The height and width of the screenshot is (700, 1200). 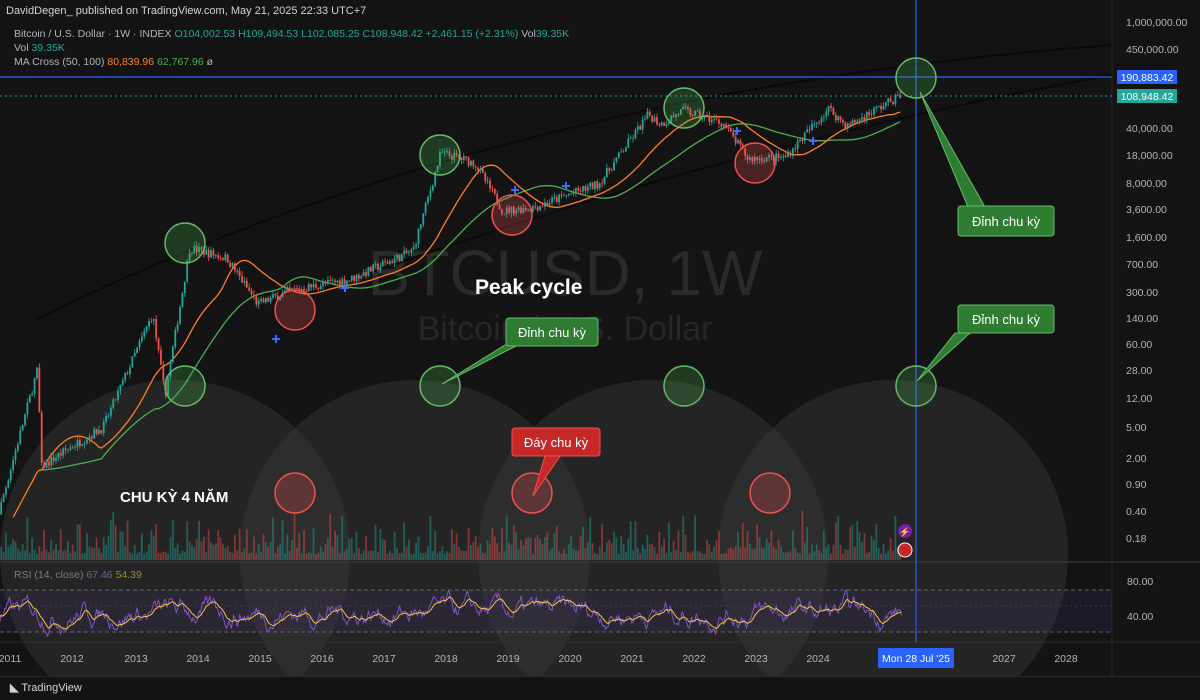 I want to click on price-tick: 1,600.00, so click(x=1146, y=238).